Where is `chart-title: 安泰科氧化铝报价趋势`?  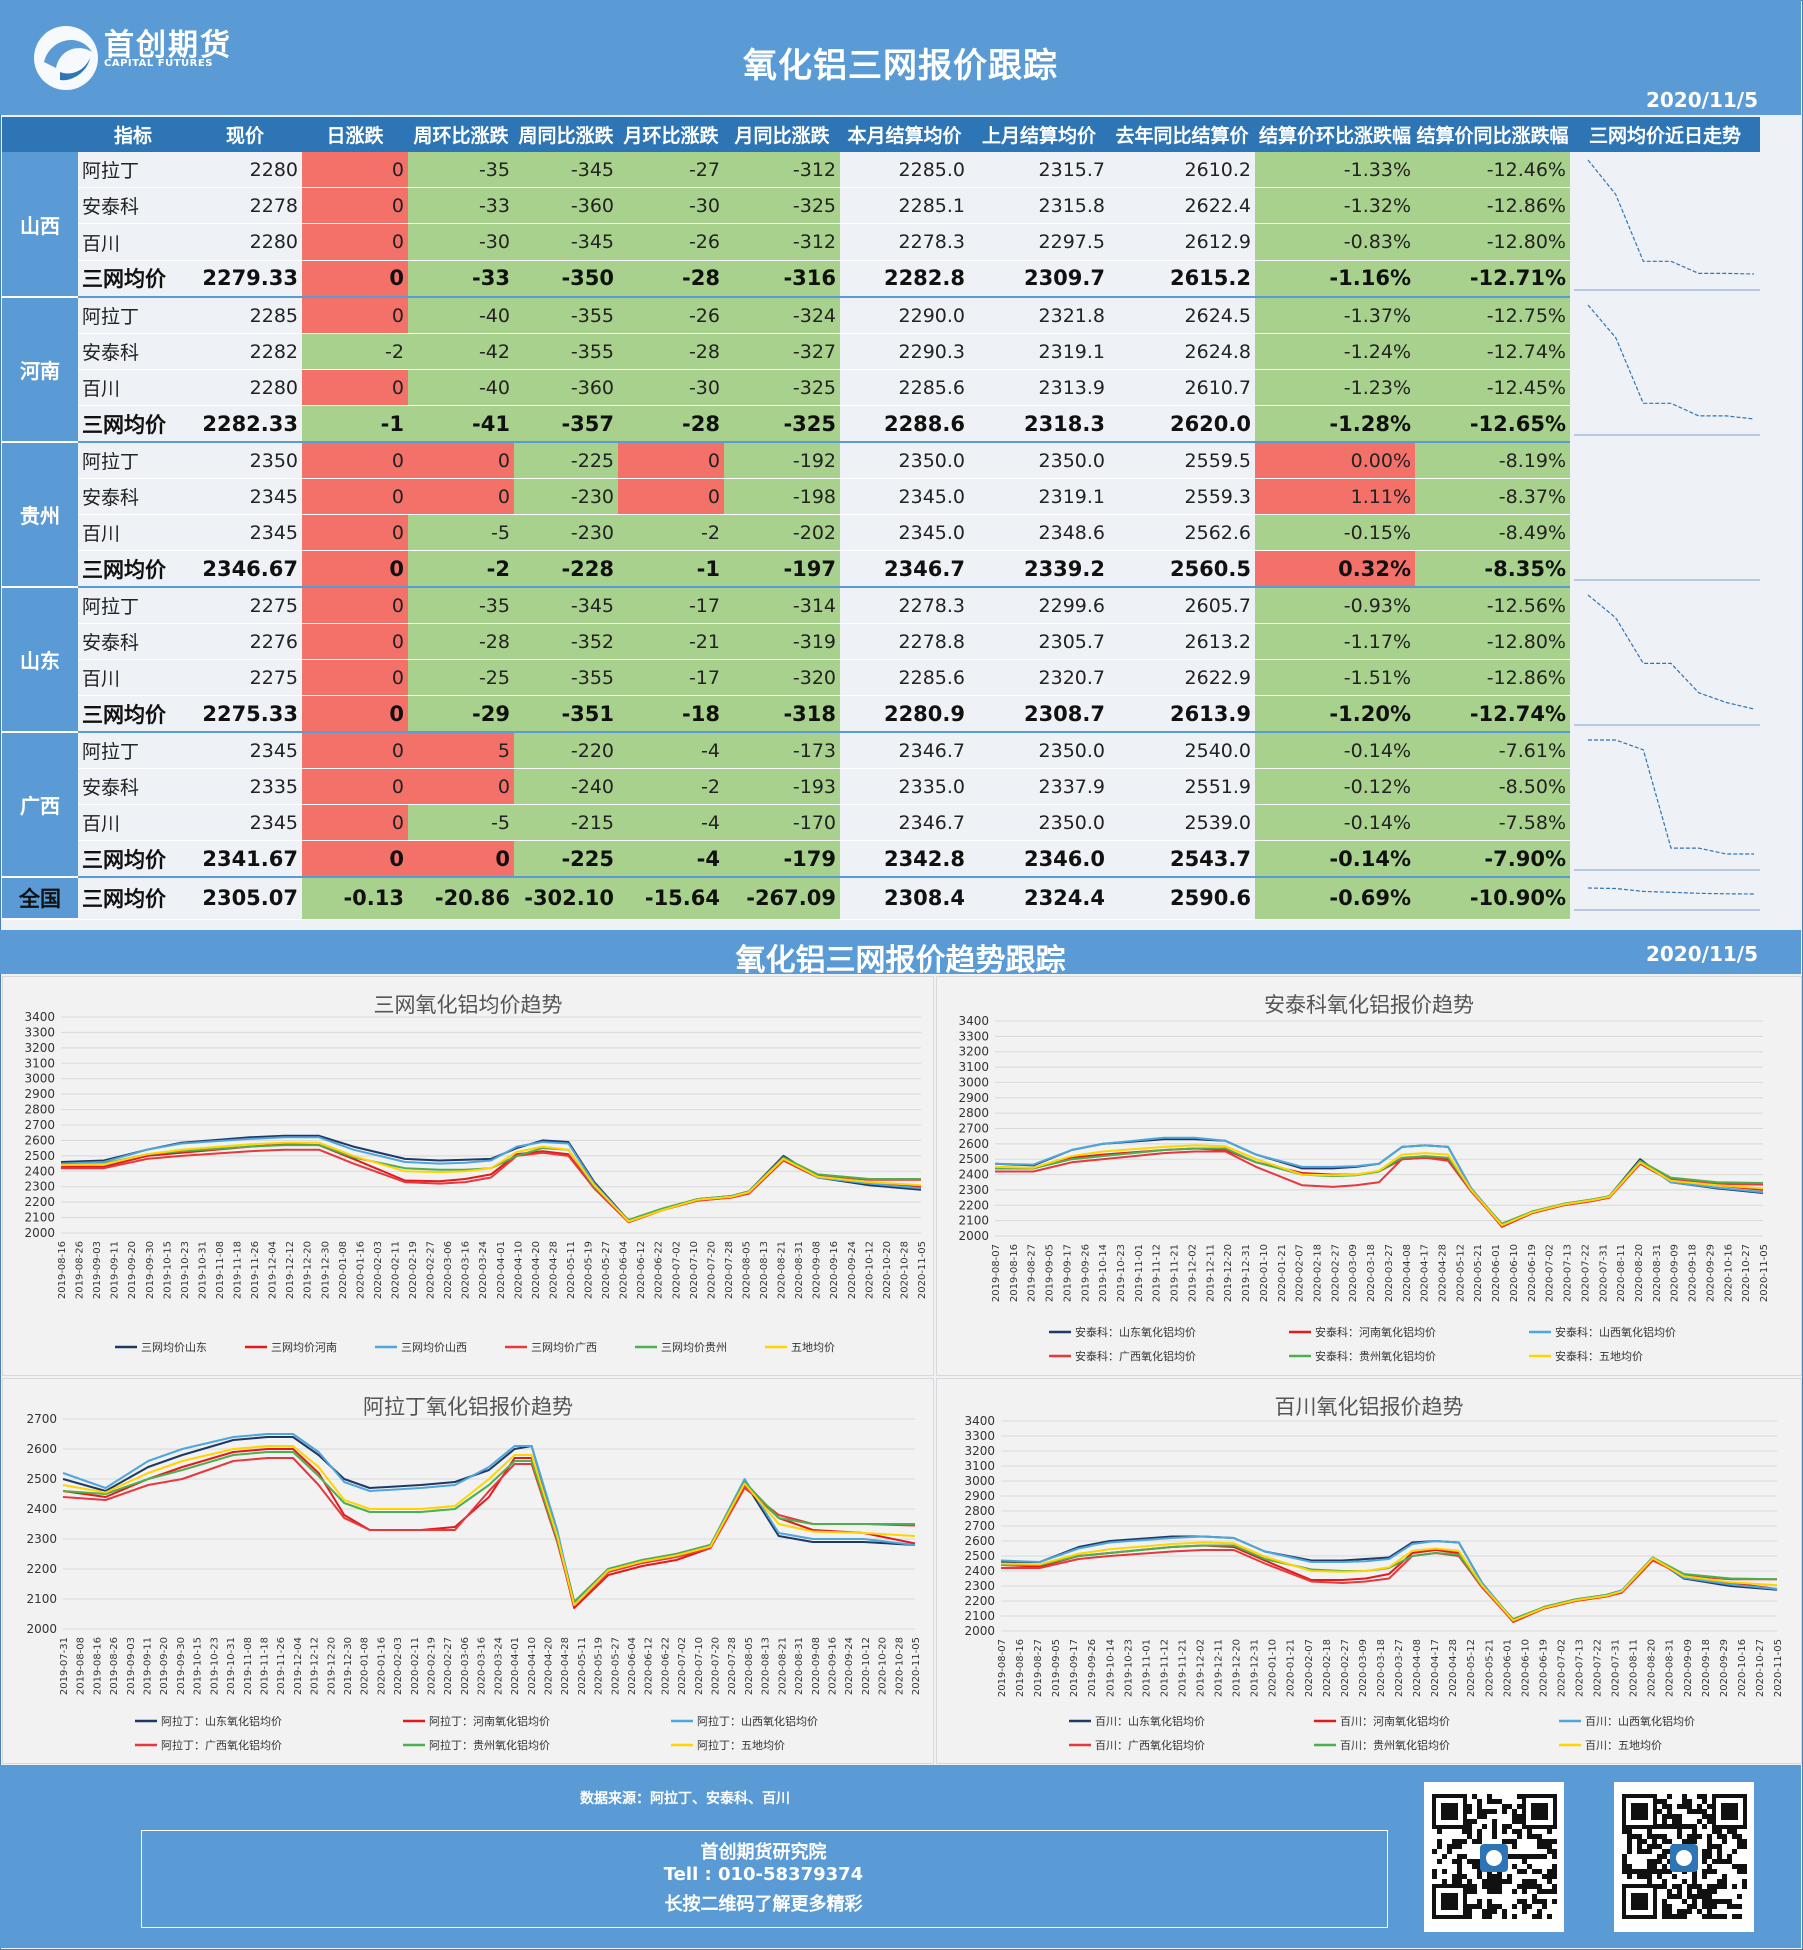 chart-title: 安泰科氧化铝报价趋势 is located at coordinates (1369, 1005).